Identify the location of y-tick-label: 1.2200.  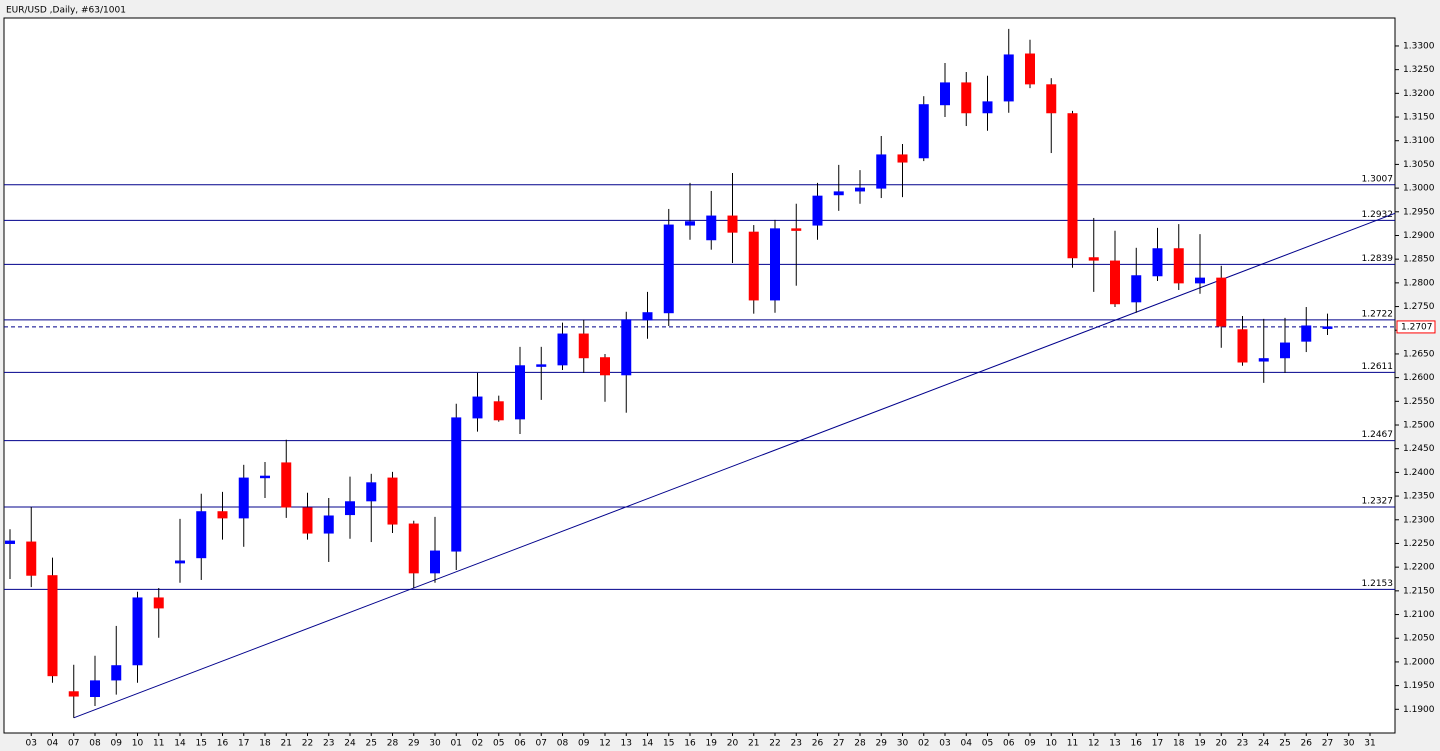
(1419, 568).